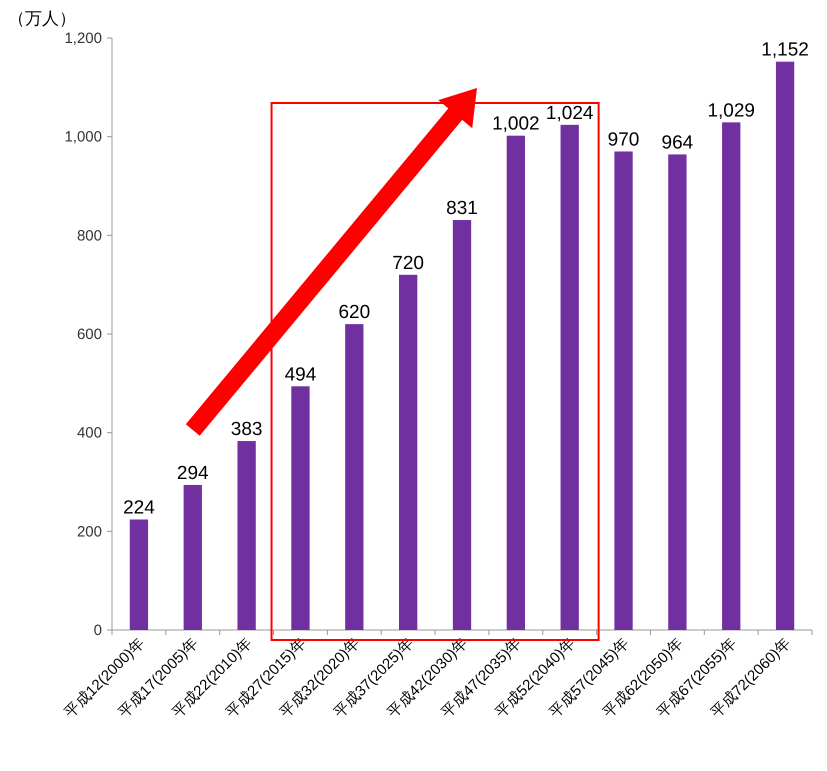 The width and height of the screenshot is (827, 771). What do you see at coordinates (731, 111) in the screenshot?
I see `data-label: 1,029` at bounding box center [731, 111].